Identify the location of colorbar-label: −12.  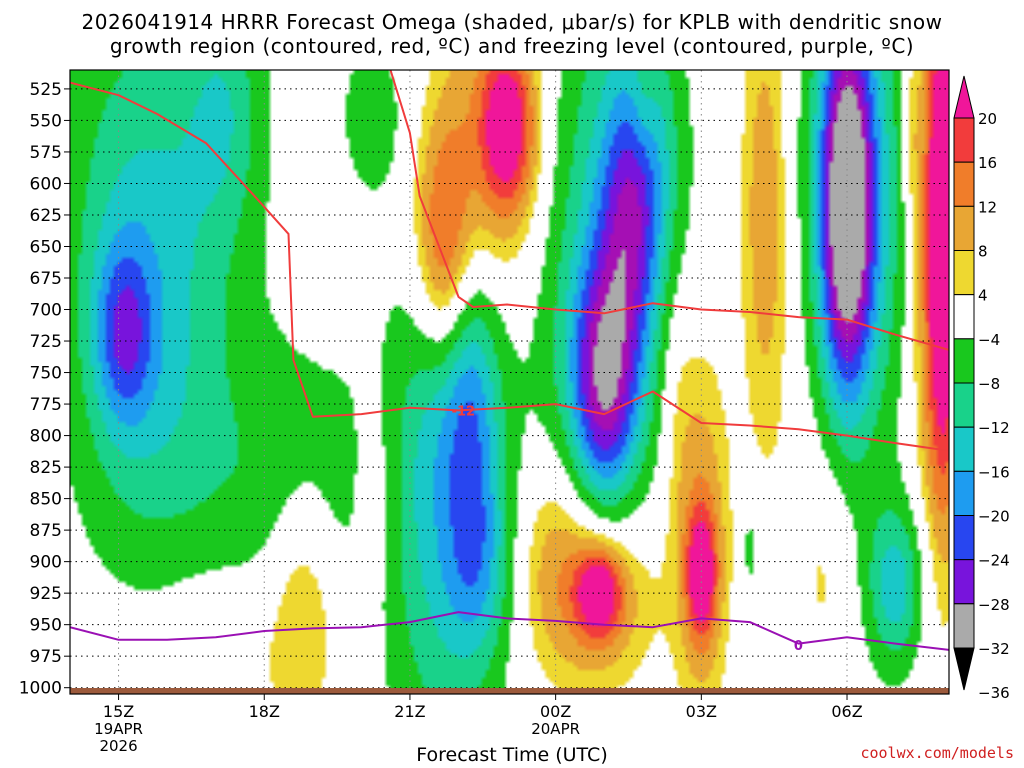
(994, 428).